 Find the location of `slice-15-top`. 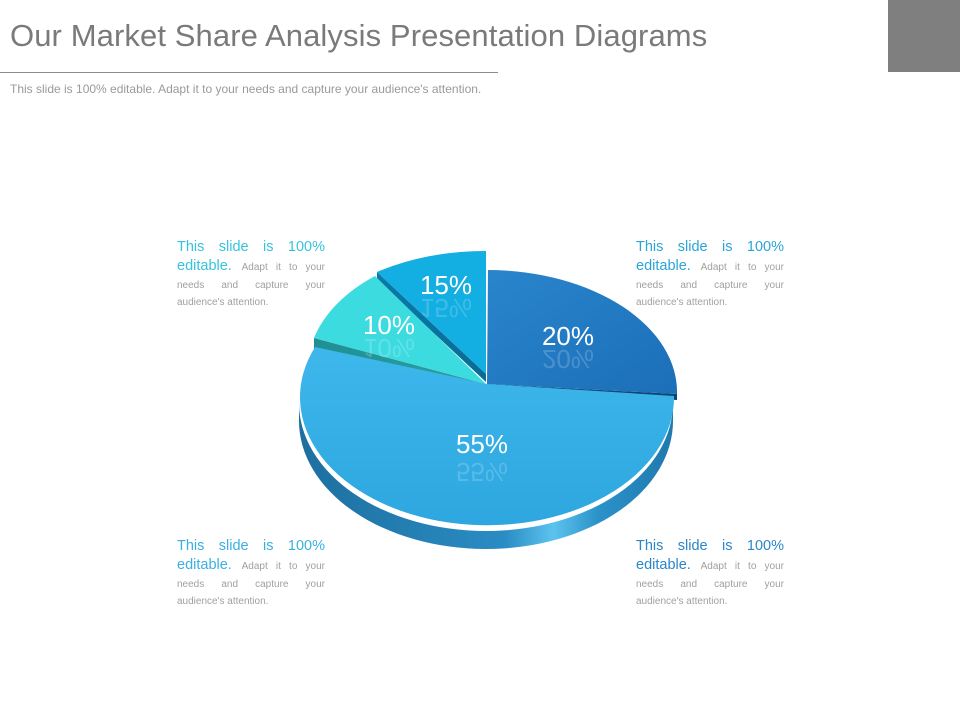

slice-15-top is located at coordinates (431, 312).